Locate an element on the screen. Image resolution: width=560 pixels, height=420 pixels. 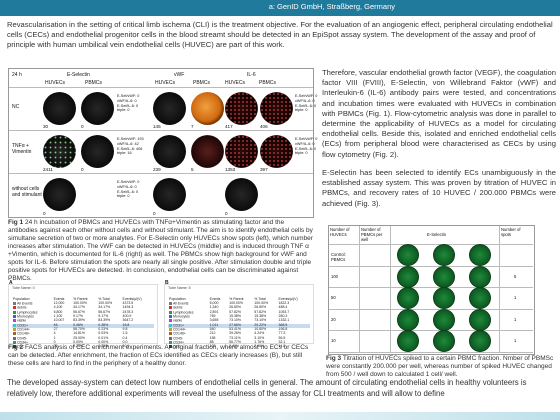
figure-2-caption-label: Fig 2 is located at coordinates (16, 347).